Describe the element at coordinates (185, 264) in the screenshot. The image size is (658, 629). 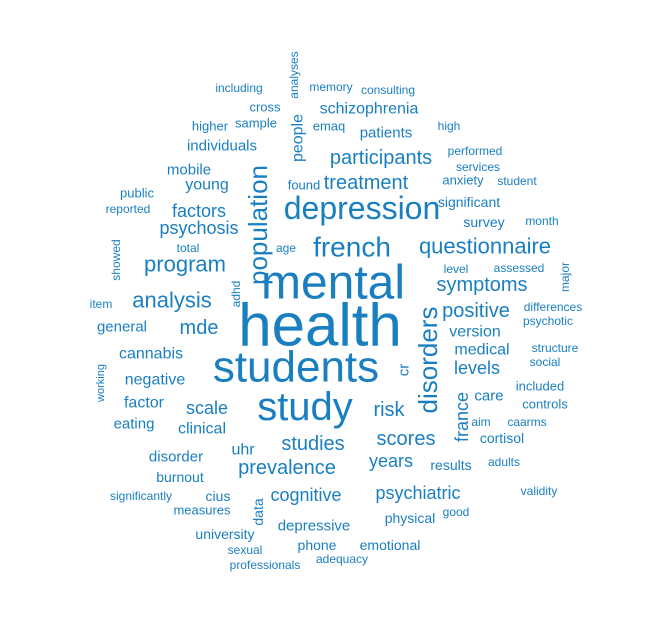
I see `word-9: program` at that location.